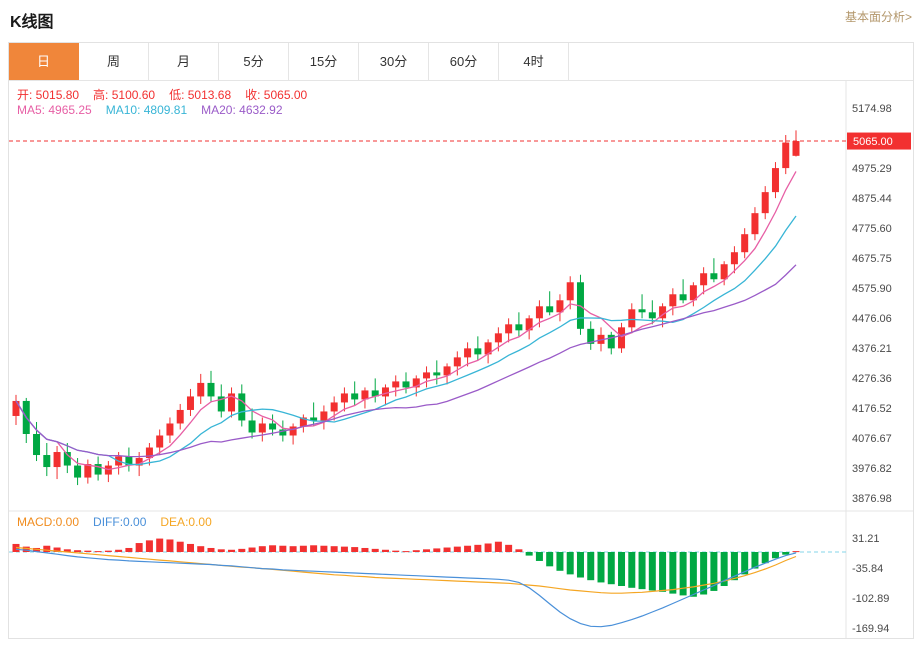  Describe the element at coordinates (32, 22) in the screenshot. I see `page-title: K线图` at that location.